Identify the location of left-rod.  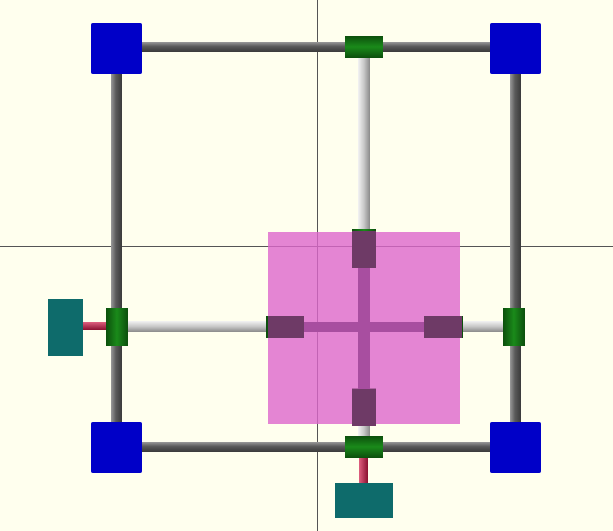
(116, 247).